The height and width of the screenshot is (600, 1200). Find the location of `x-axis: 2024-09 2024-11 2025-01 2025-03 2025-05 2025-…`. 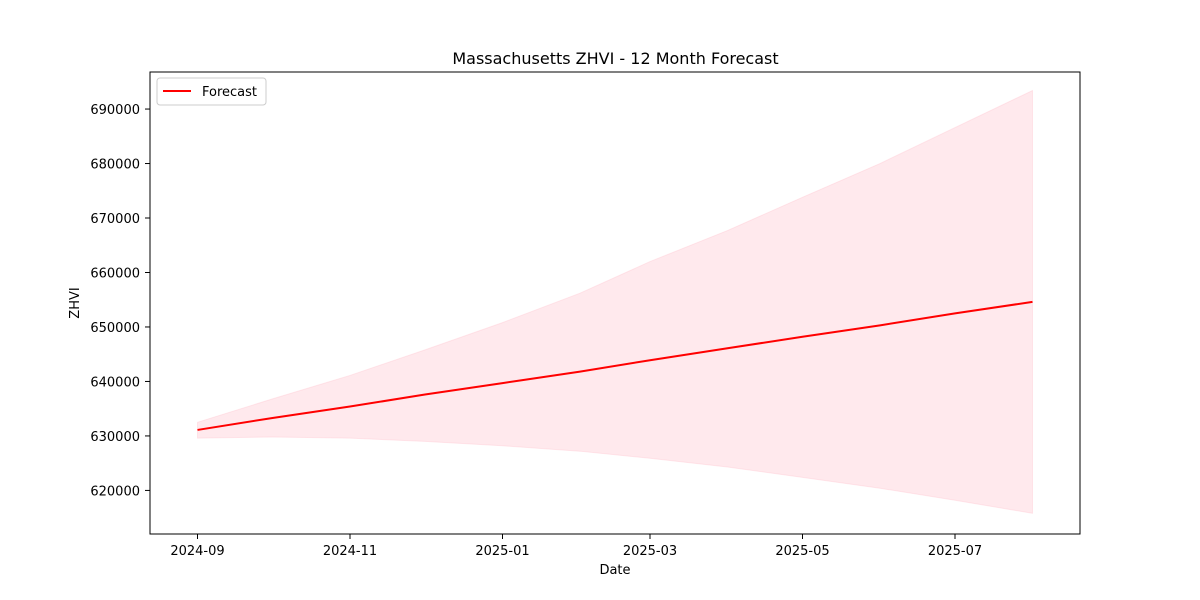

x-axis: 2024-09 2024-11 2025-01 2025-03 2025-05 2025-… is located at coordinates (576, 546).